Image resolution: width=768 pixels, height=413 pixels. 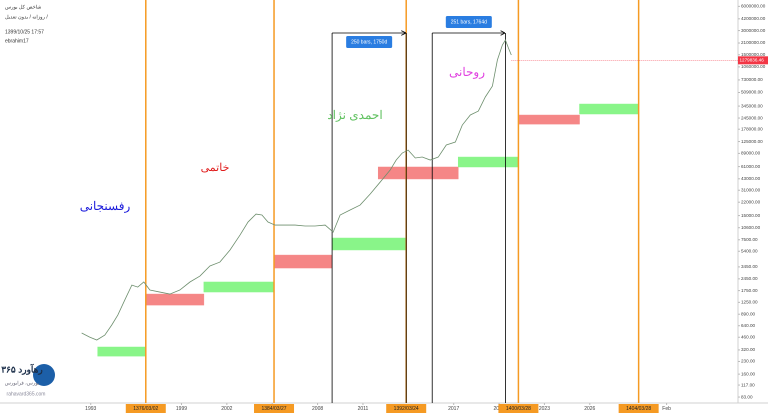 I want to click on term-date: 1376/03/02, so click(x=145, y=409).